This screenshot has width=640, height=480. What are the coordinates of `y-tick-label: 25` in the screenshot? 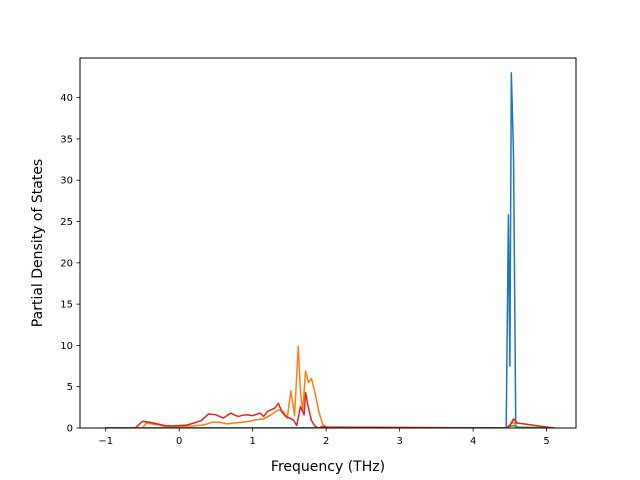 It's located at (66, 222).